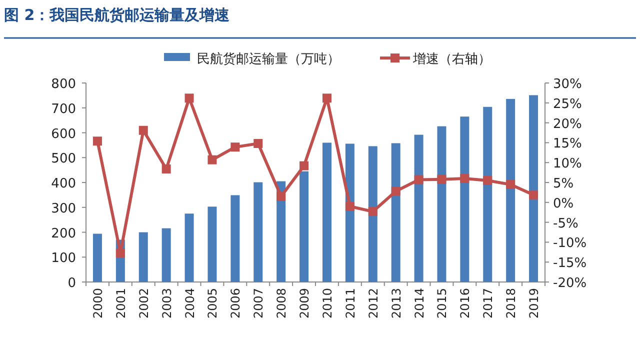 The height and width of the screenshot is (349, 640). Describe the element at coordinates (567, 164) in the screenshot. I see `y2-tick-label: 10%` at that location.